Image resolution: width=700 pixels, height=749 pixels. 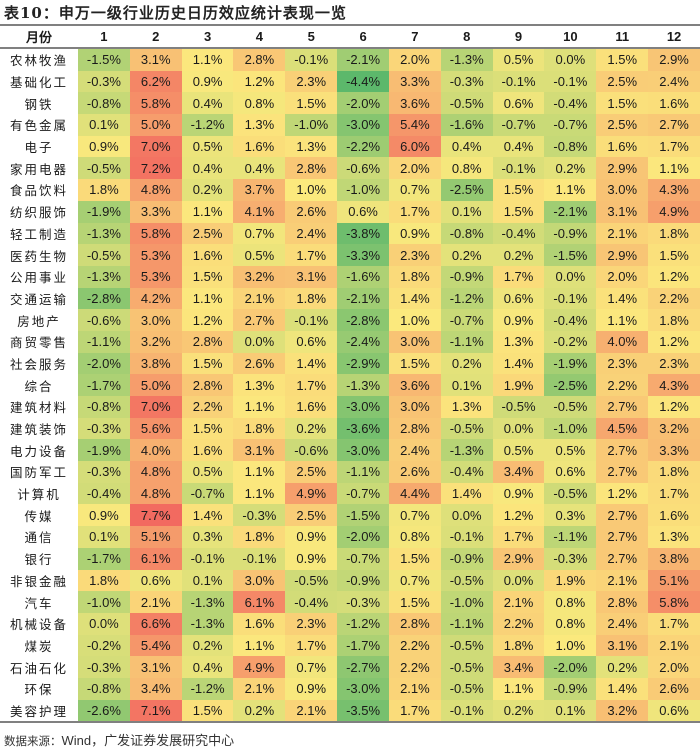 What do you see at coordinates (155, 276) in the screenshot?
I see `value-cell: 5.3%` at bounding box center [155, 276].